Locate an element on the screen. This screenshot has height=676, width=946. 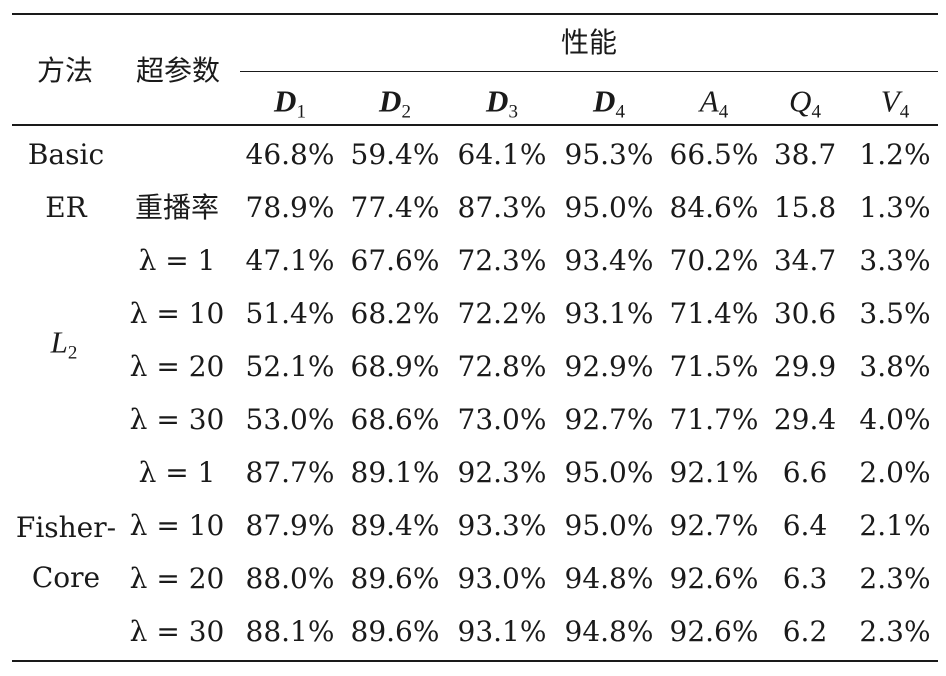
value-cell: 88.1% is located at coordinates (290, 631).